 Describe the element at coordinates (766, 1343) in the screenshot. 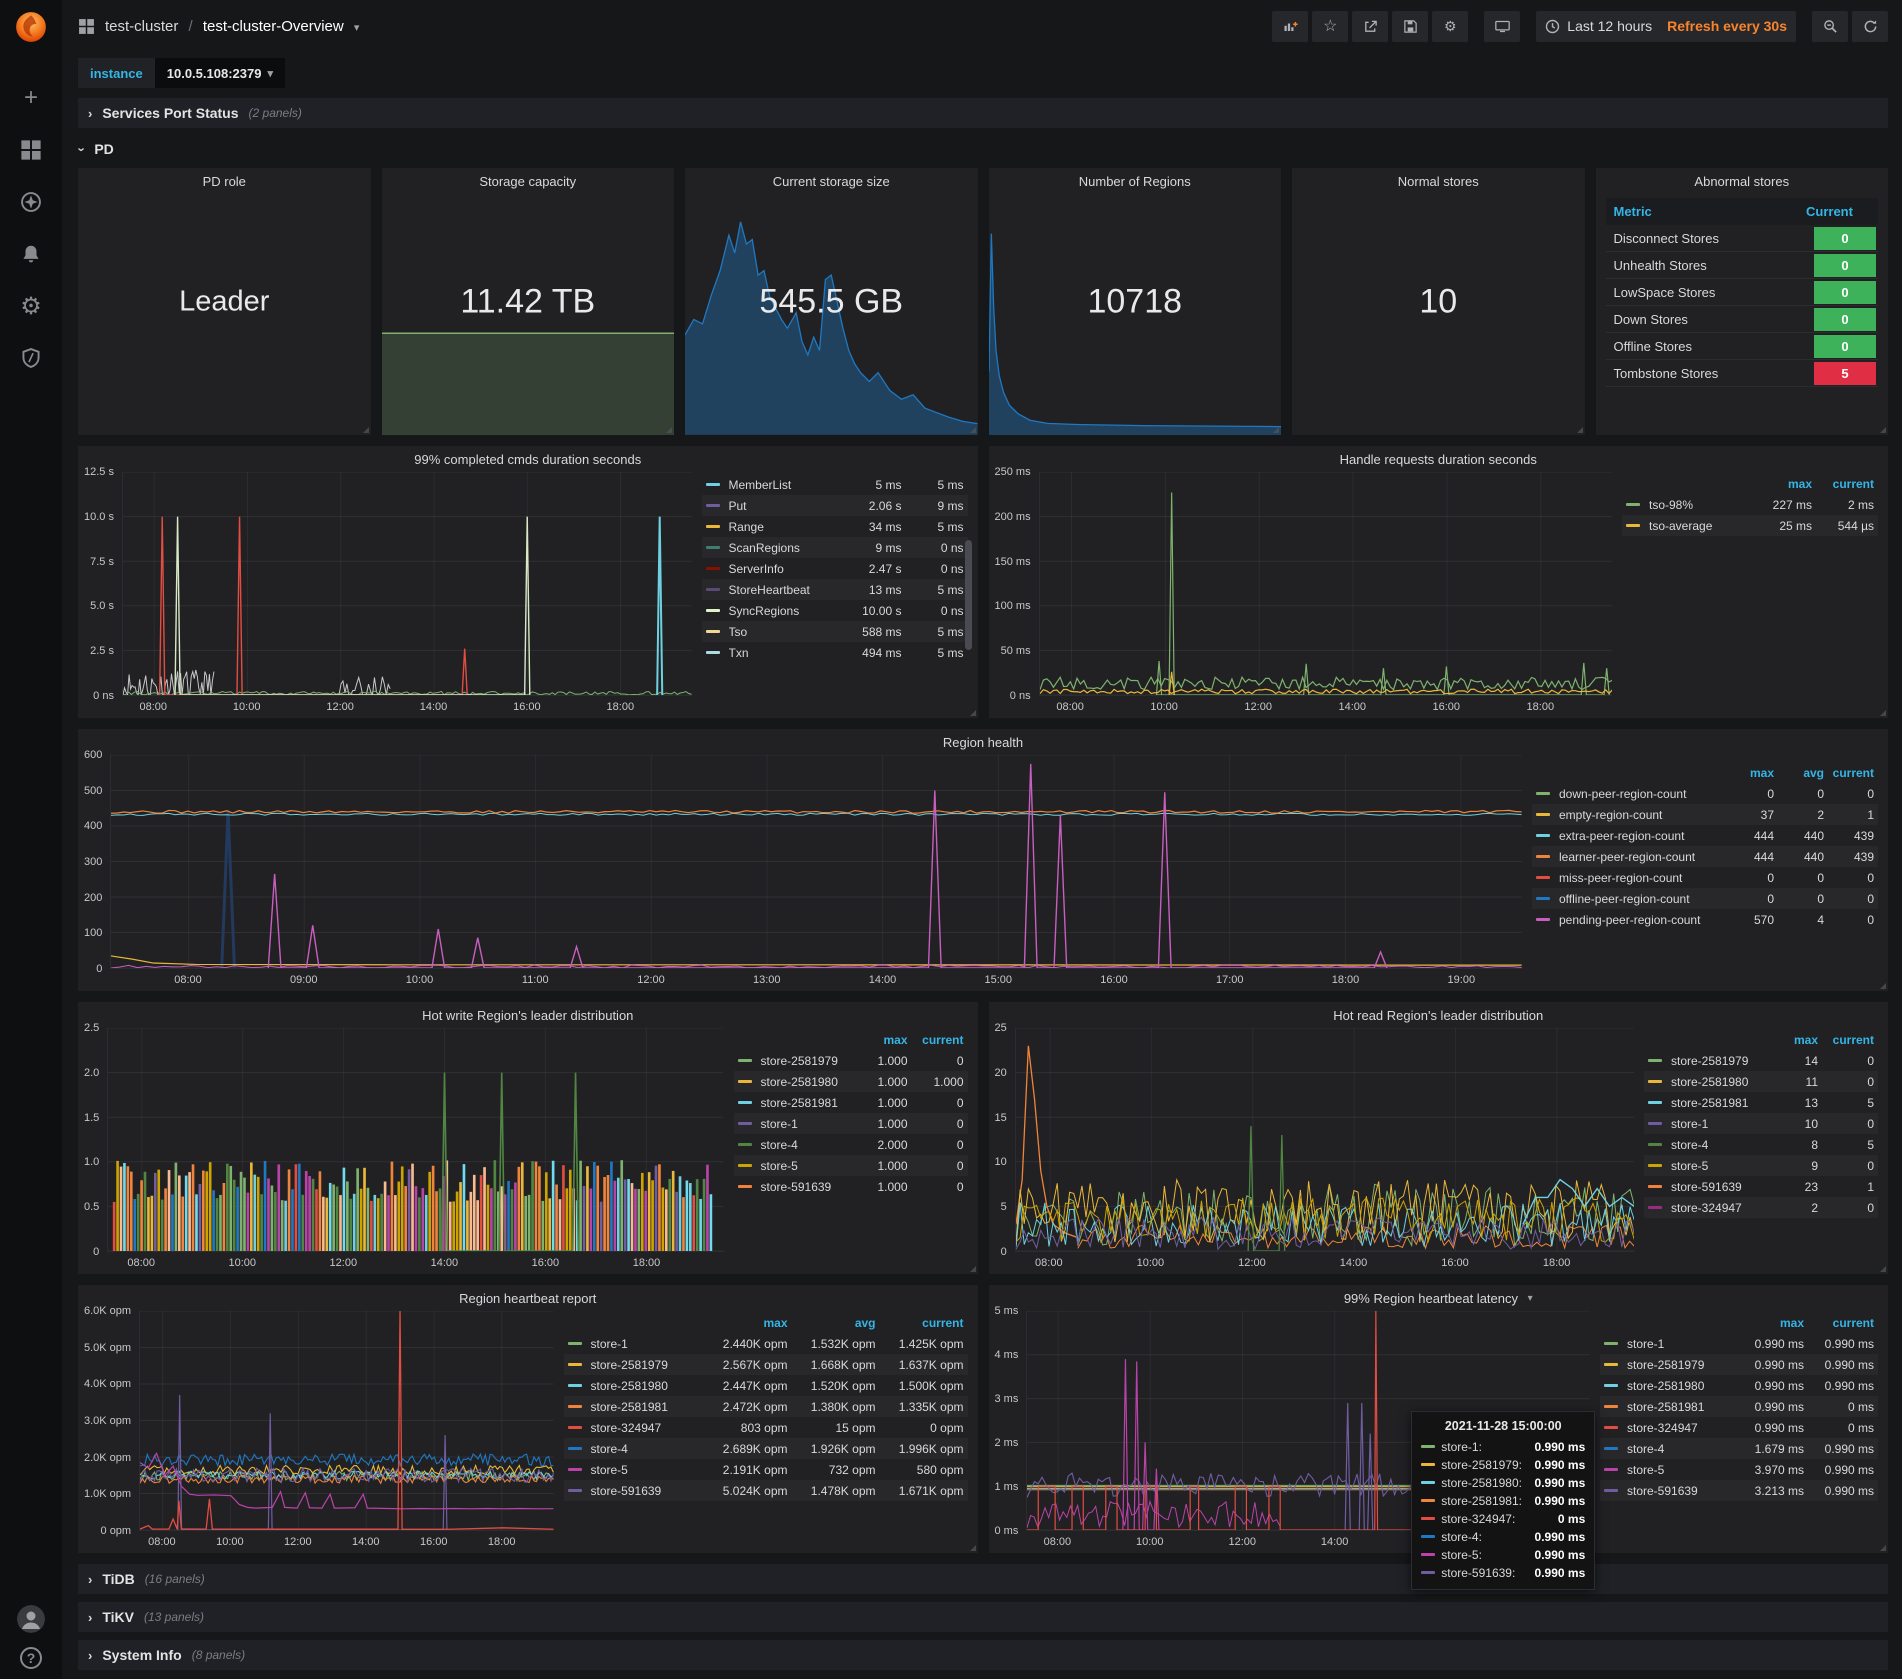

I see `legend-row: store-1 2.440K opm 1.532K opm 1.425K opm` at that location.